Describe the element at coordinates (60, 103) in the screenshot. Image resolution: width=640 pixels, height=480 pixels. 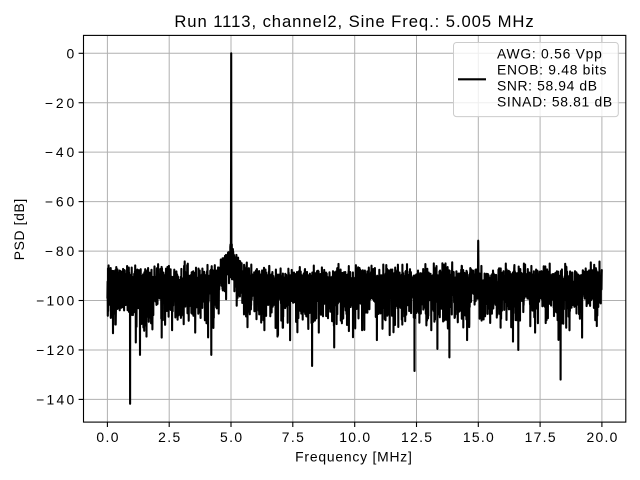
I see `svg-text: −20` at that location.